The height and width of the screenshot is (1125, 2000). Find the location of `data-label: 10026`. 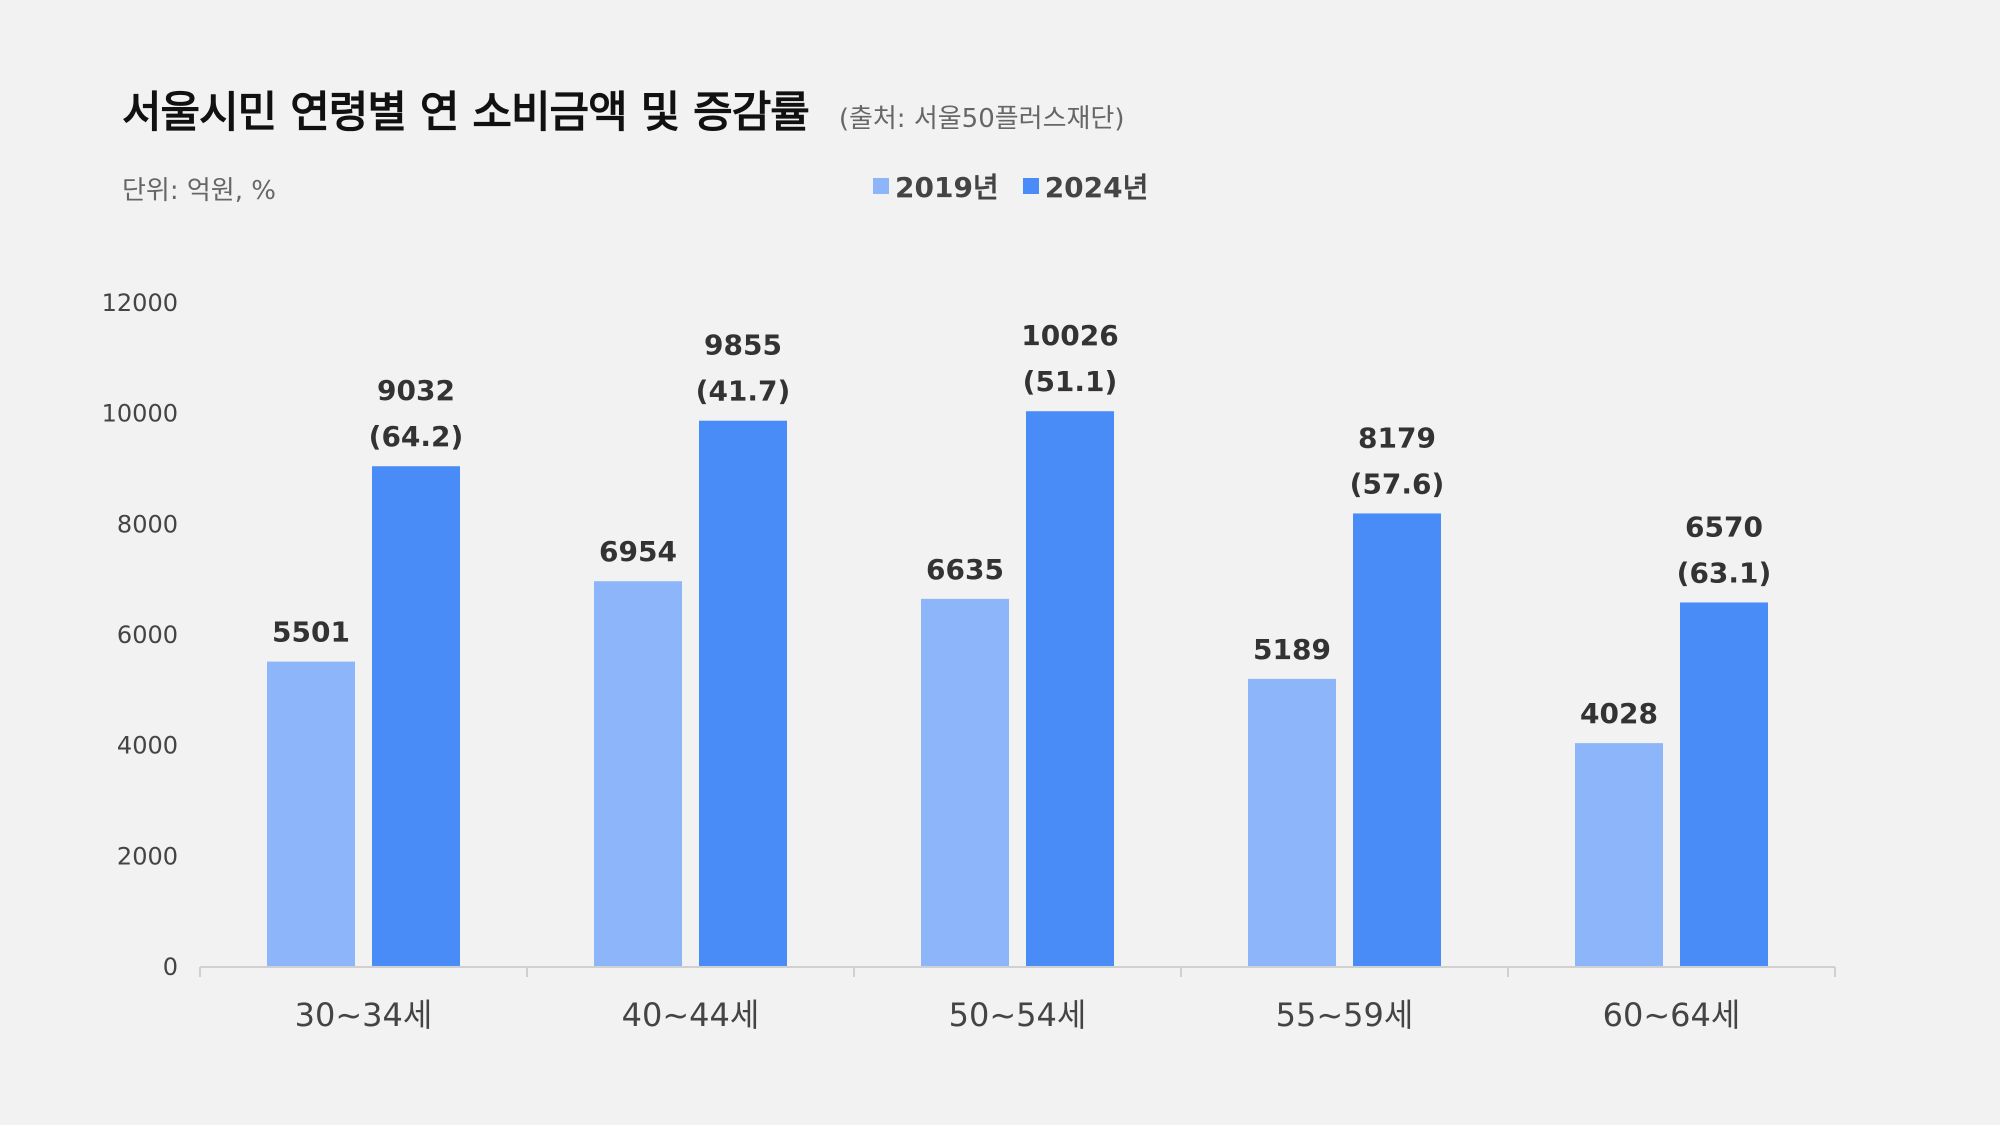

data-label: 10026 is located at coordinates (1069, 335).